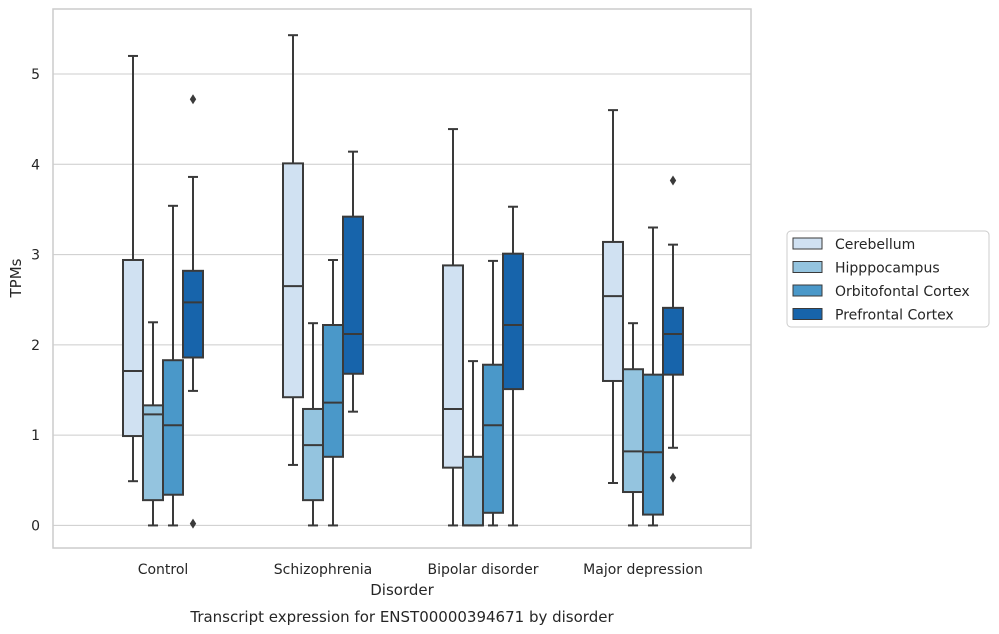  What do you see at coordinates (643, 570) in the screenshot?
I see `x-tick-label: Major depression` at bounding box center [643, 570].